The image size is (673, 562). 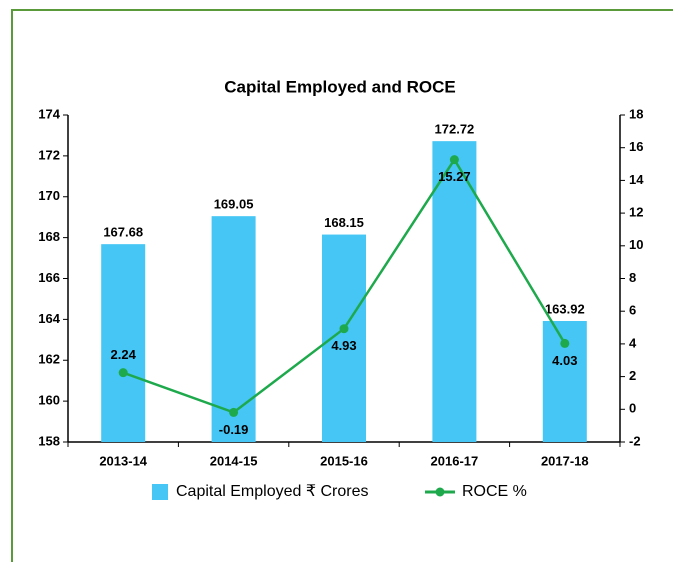 What do you see at coordinates (565, 308) in the screenshot?
I see `bar-label: 163.92` at bounding box center [565, 308].